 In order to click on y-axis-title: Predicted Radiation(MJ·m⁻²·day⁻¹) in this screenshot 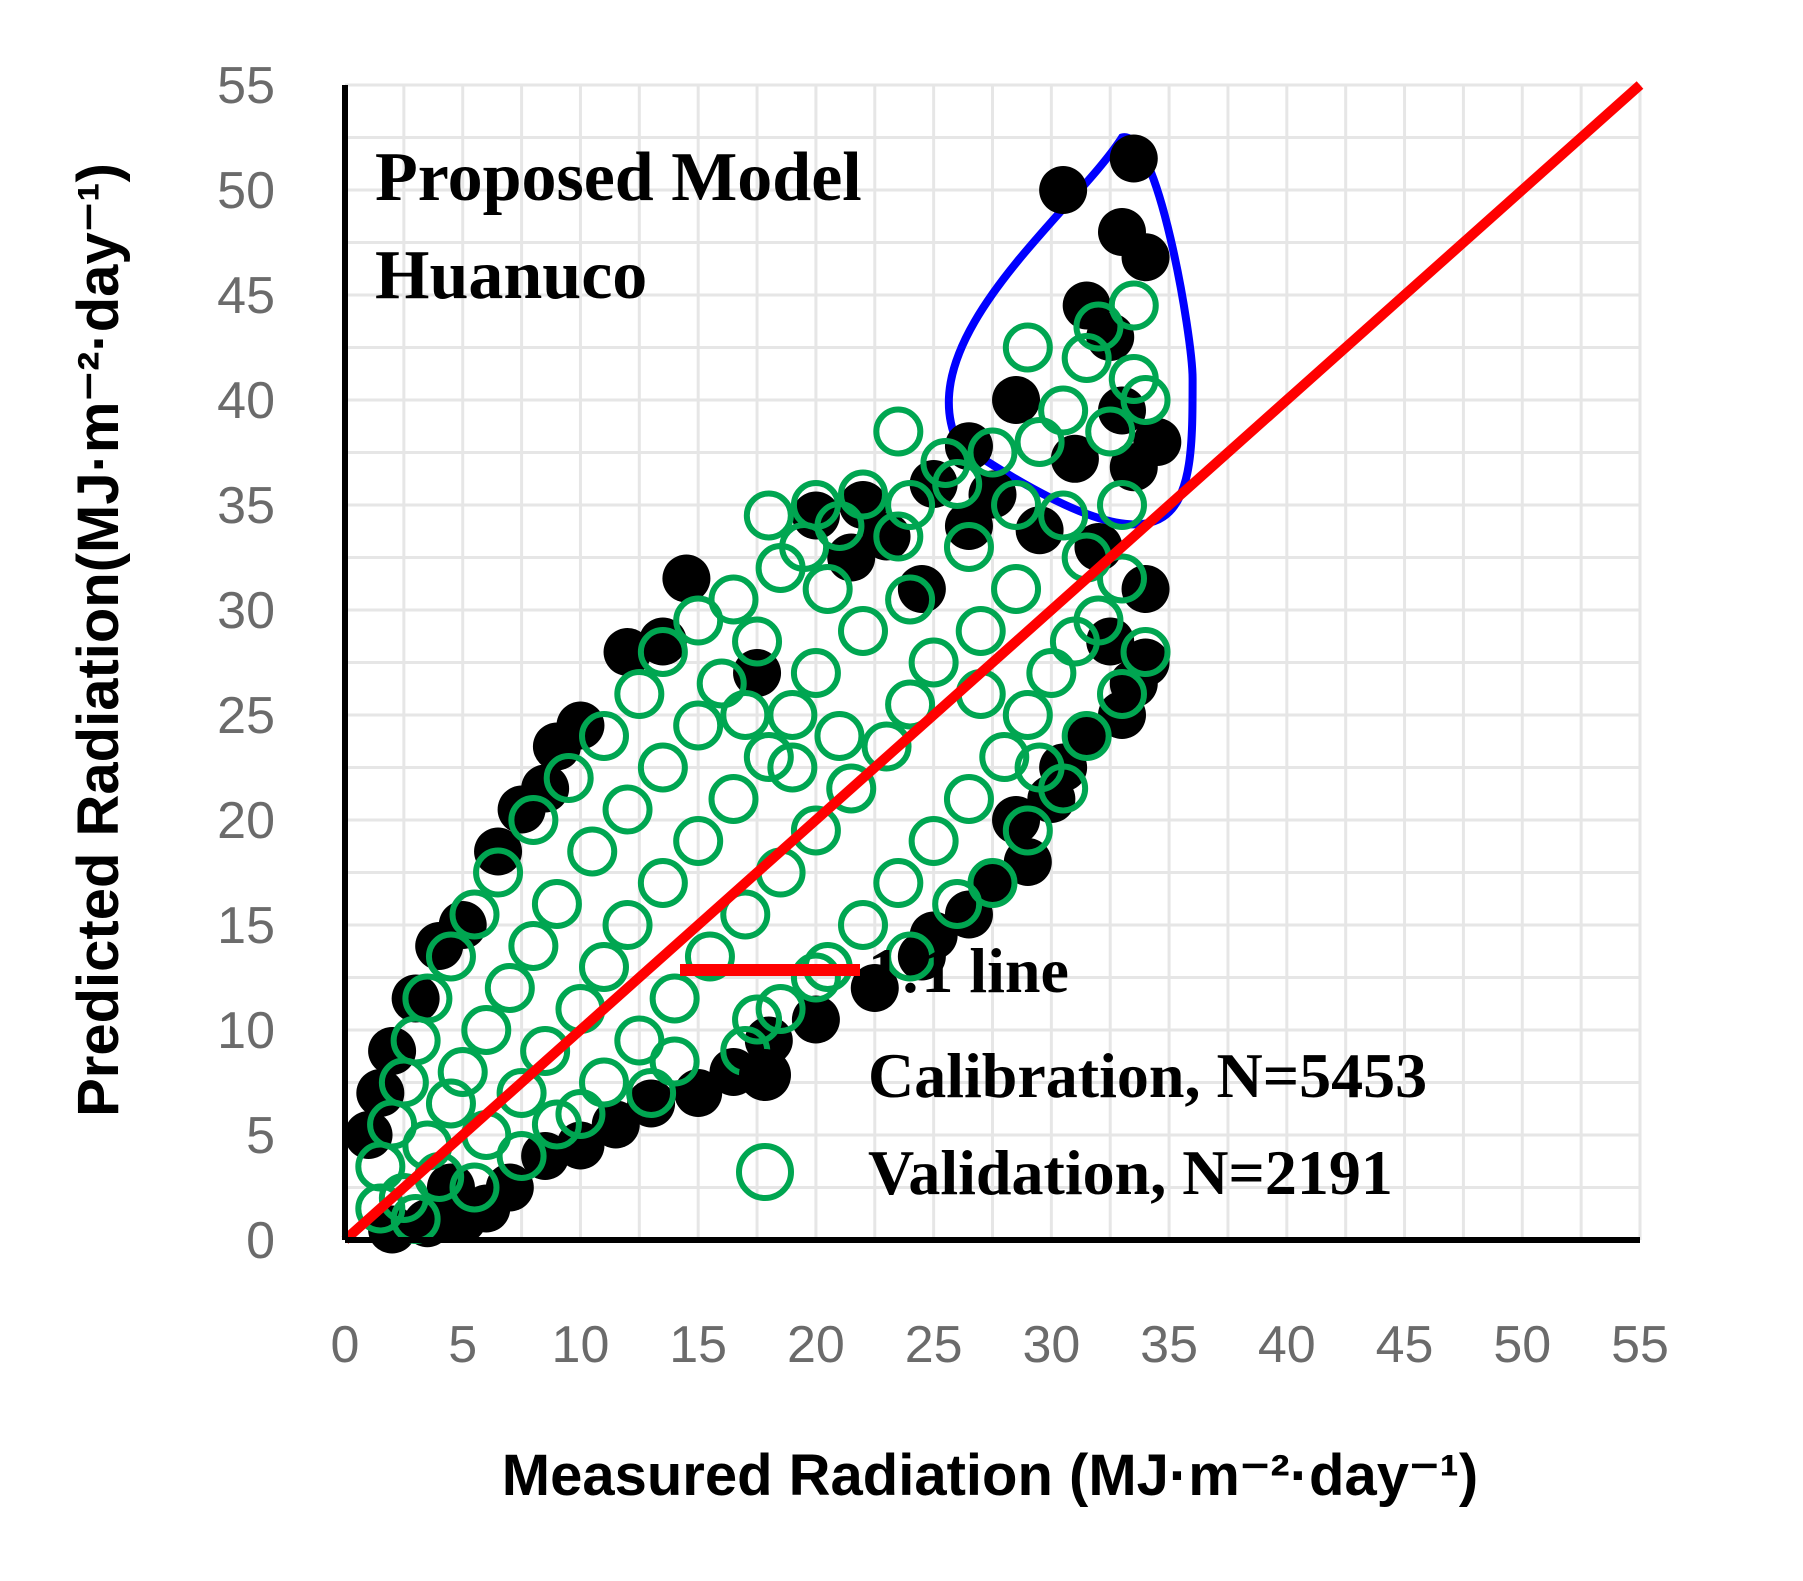, I will do `click(98, 640)`.